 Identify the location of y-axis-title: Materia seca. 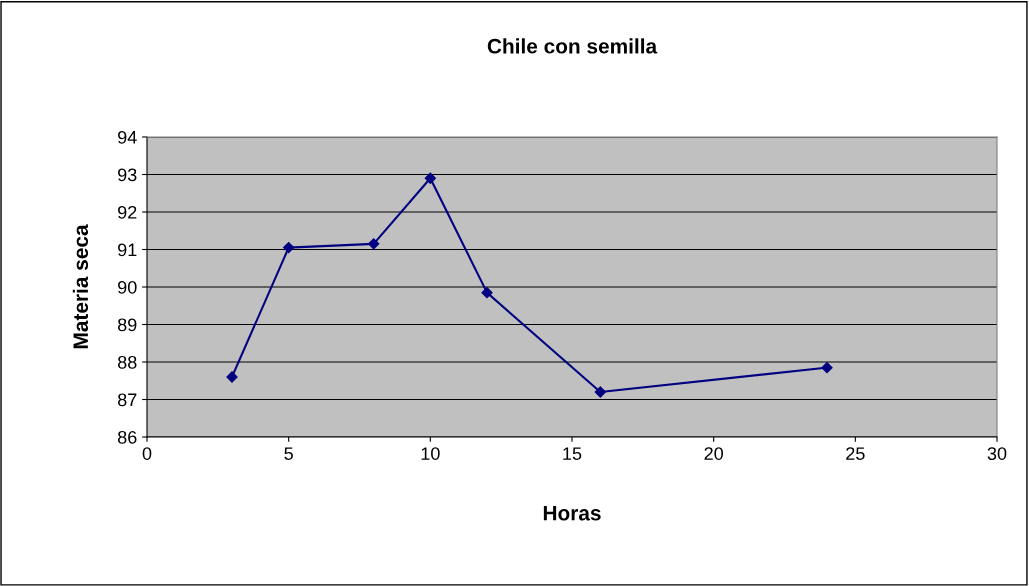
(80, 286).